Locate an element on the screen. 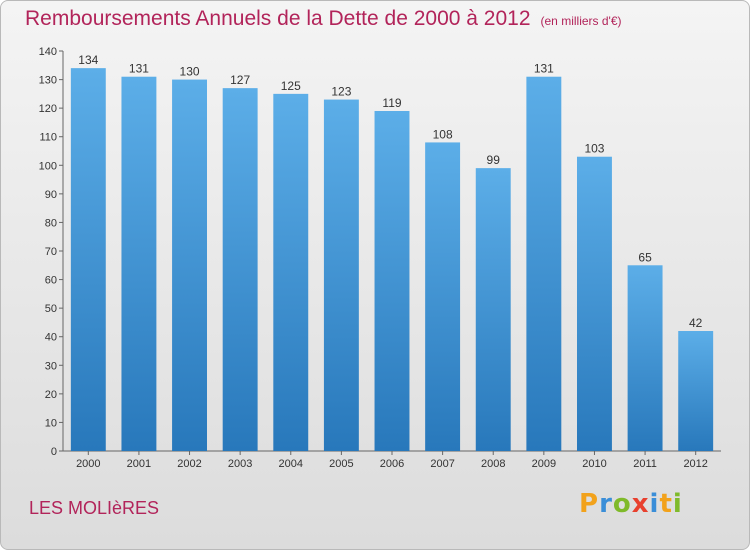 The height and width of the screenshot is (550, 750). data-label: 42 is located at coordinates (696, 323).